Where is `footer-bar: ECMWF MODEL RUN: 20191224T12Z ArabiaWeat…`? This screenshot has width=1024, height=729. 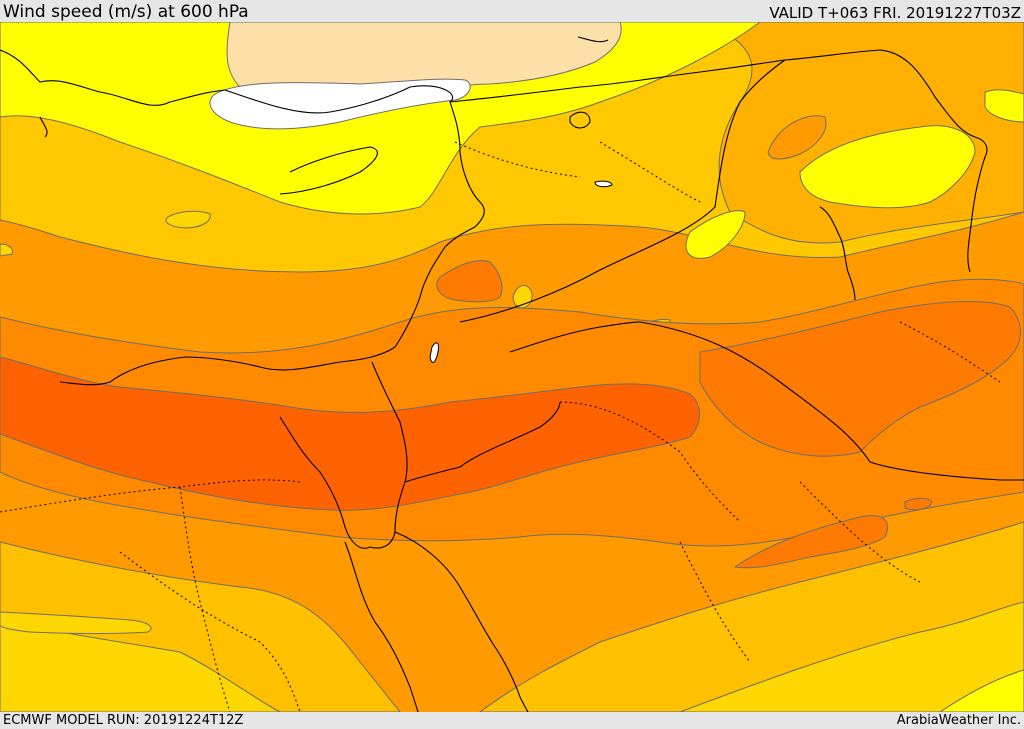
footer-bar: ECMWF MODEL RUN: 20191224T12Z ArabiaWeat… is located at coordinates (512, 720).